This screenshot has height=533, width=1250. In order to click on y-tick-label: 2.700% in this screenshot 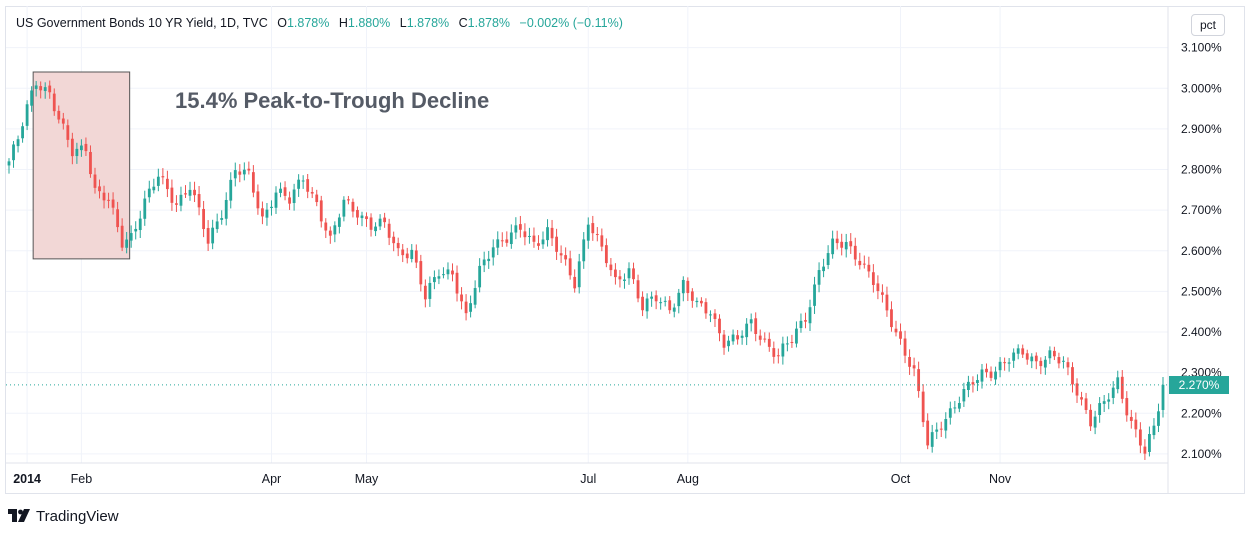, I will do `click(1201, 210)`.